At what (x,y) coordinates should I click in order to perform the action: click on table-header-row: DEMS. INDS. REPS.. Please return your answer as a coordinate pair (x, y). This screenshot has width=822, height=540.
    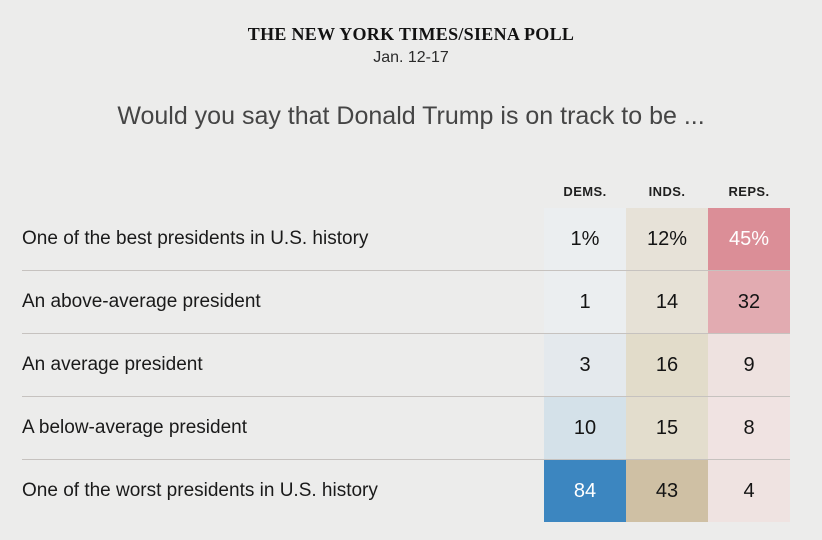
    Looking at the image, I should click on (406, 186).